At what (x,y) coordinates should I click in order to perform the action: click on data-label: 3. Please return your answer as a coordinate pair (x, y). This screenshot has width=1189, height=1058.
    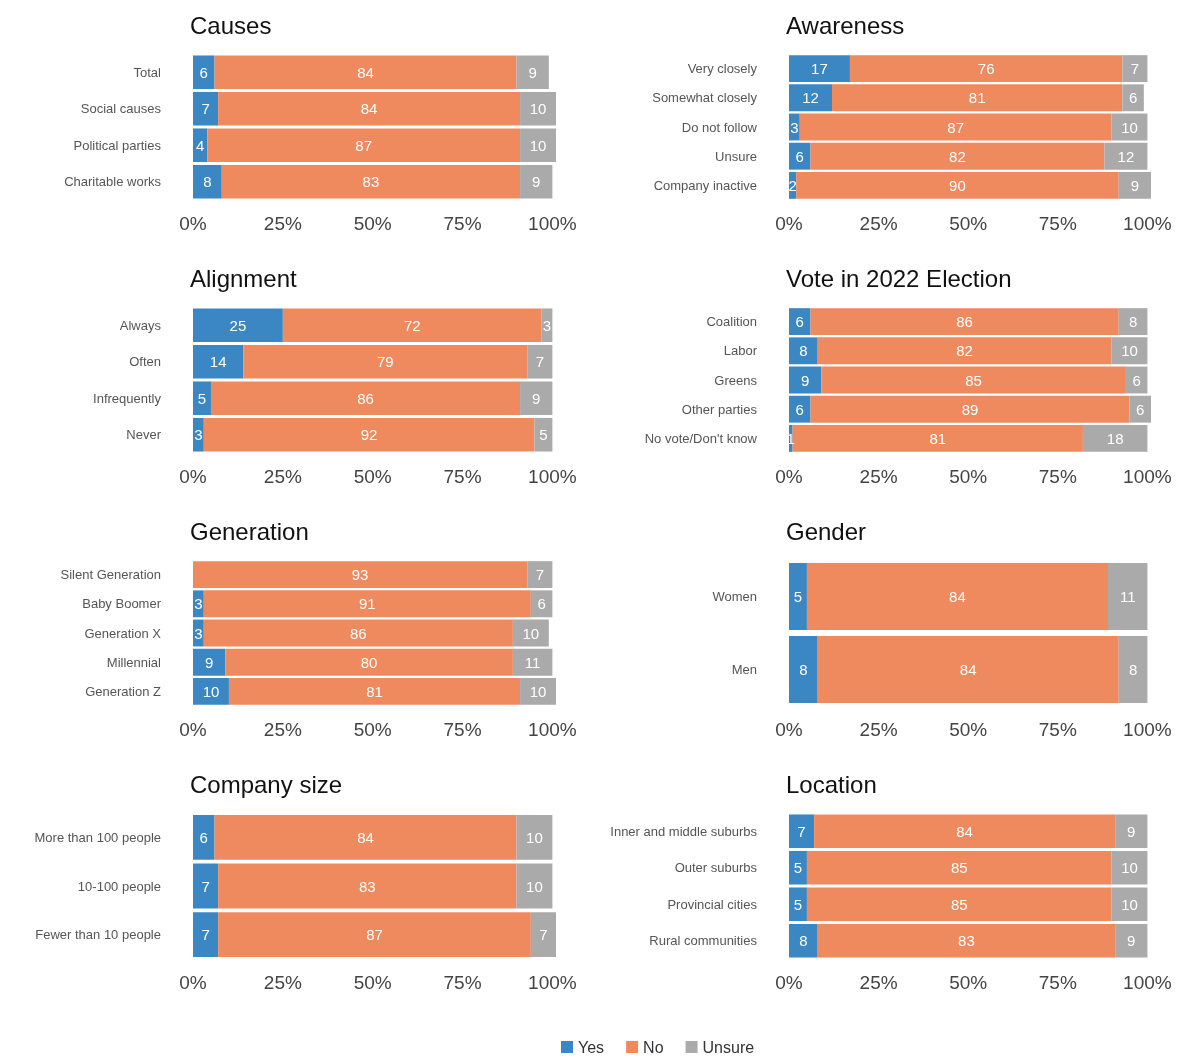
    Looking at the image, I should click on (198, 633).